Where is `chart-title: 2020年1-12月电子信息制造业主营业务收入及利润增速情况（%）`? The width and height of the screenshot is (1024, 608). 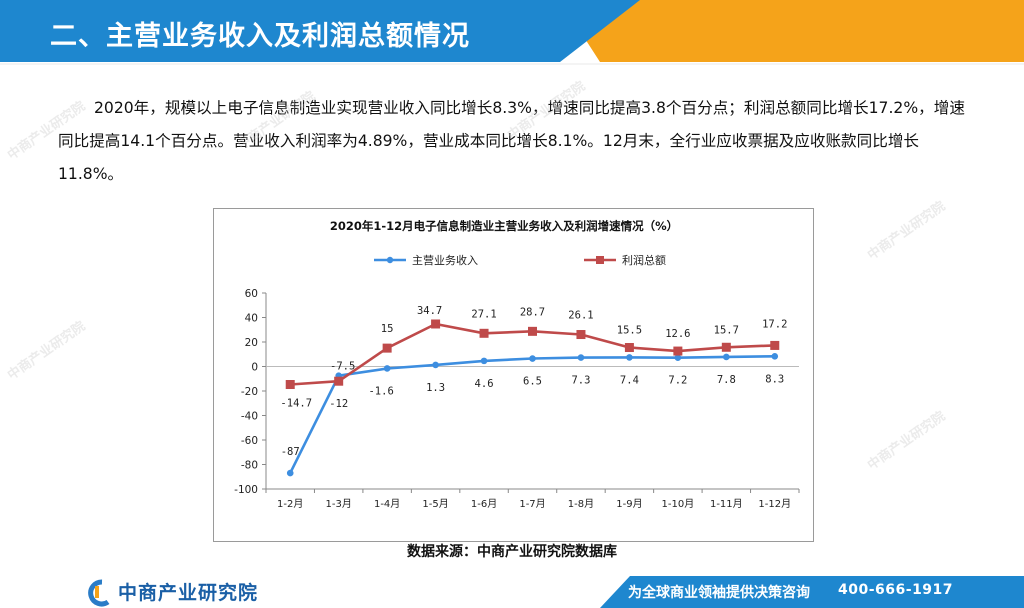
chart-title: 2020年1-12月电子信息制造业主营业务收入及利润增速情况（%） is located at coordinates (504, 226).